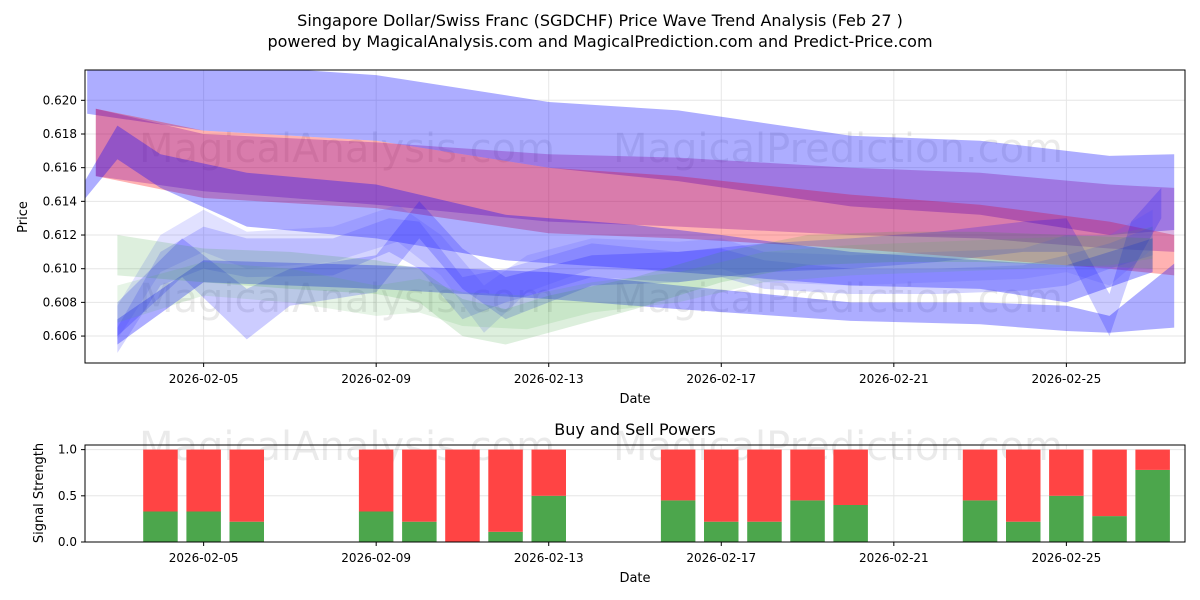 This screenshot has height=600, width=1200. What do you see at coordinates (39, 493) in the screenshot?
I see `signal-y-label: Signal Strength` at bounding box center [39, 493].